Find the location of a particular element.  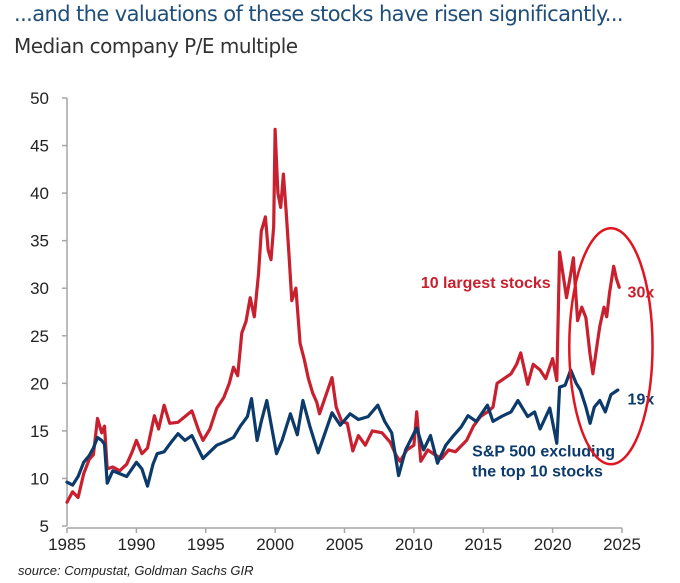

y-tick-label: 40 is located at coordinates (39, 193).